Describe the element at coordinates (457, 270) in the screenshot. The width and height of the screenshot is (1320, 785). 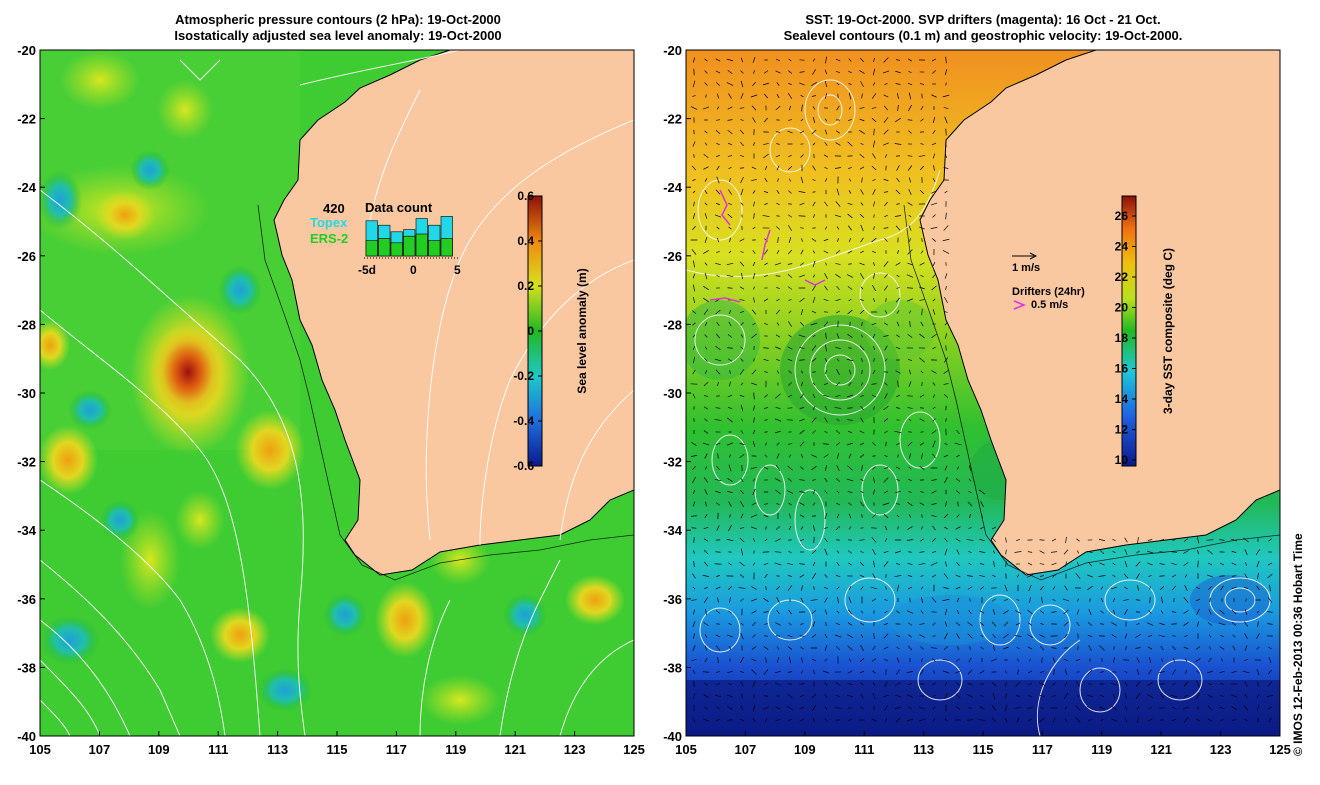
I see `data-count-axis-end: 5` at that location.